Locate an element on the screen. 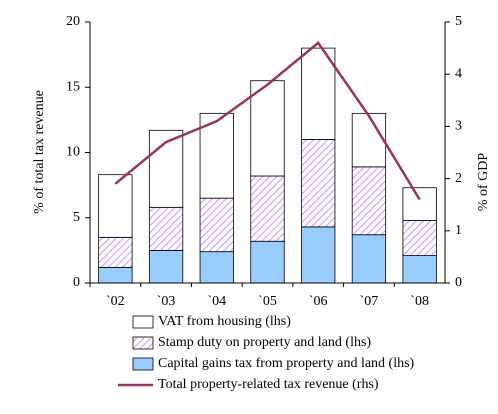  y2-tick-label: 5 is located at coordinates (458, 21).